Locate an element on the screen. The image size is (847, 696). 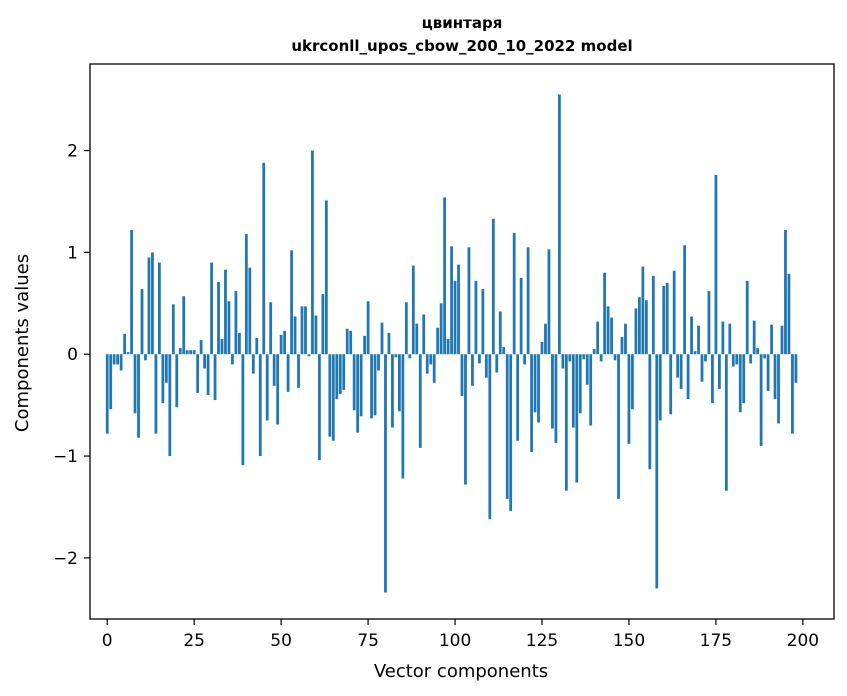
x-tick-label: 200 is located at coordinates (803, 641).